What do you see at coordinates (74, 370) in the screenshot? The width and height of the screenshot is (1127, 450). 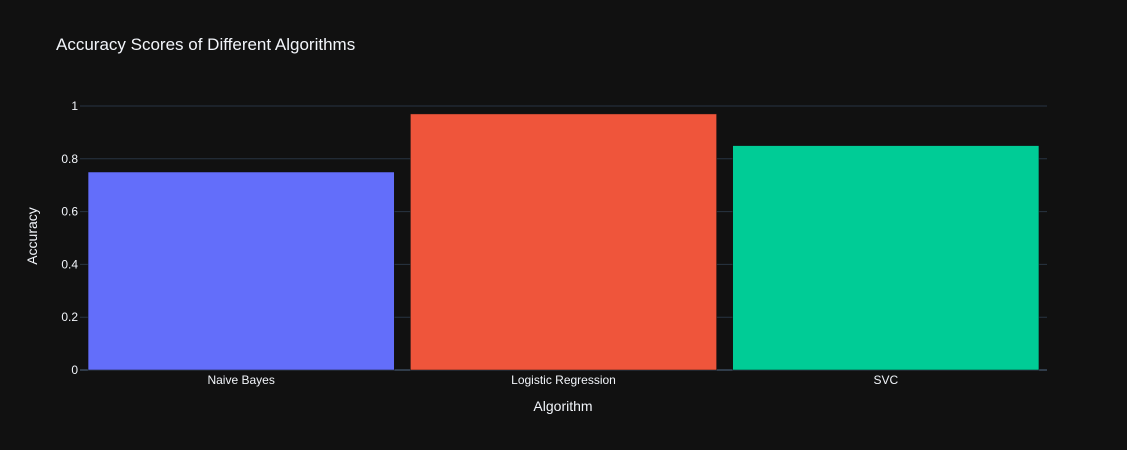 I see `y-tick-label: 0` at bounding box center [74, 370].